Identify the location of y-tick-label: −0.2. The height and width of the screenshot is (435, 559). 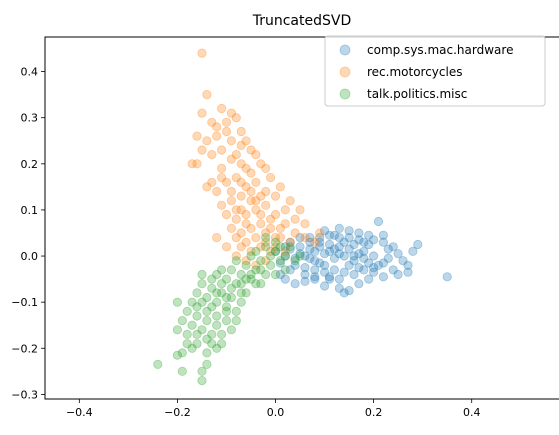
(24, 348).